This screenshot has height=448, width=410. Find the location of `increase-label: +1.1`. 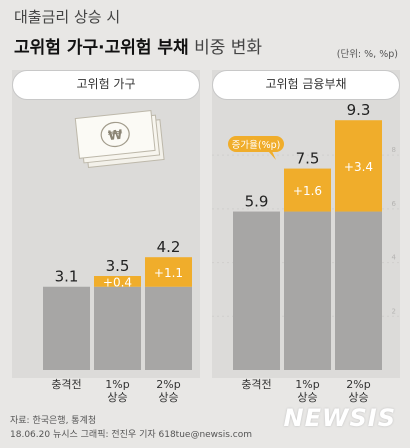

increase-label: +1.1 is located at coordinates (168, 273).